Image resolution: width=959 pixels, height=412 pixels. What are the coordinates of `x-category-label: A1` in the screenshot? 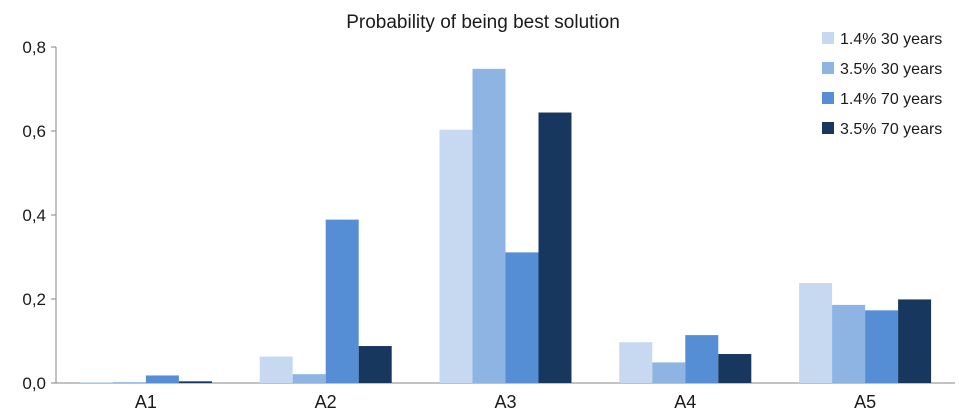 It's located at (146, 402).